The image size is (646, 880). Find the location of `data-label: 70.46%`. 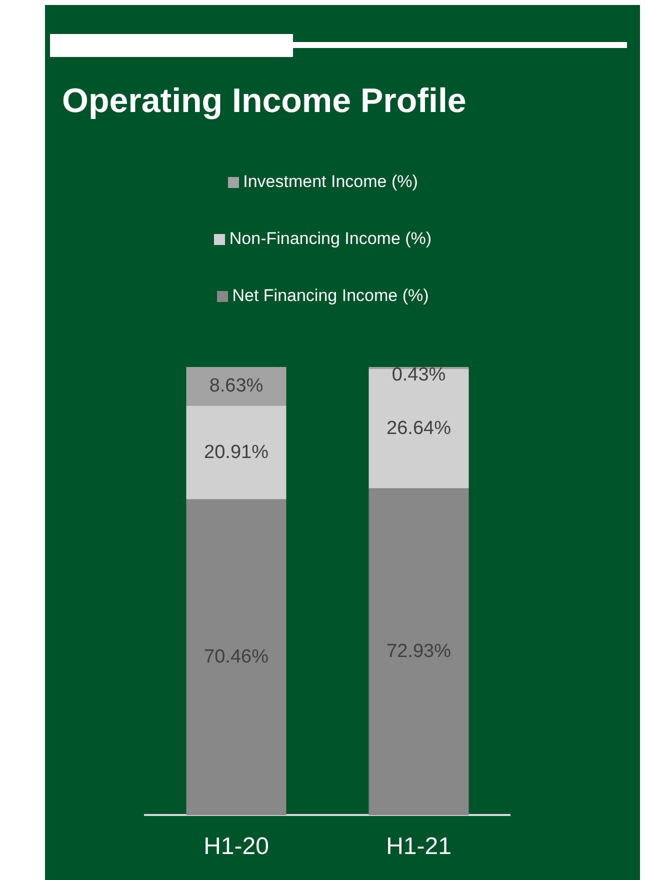

data-label: 70.46% is located at coordinates (236, 657).